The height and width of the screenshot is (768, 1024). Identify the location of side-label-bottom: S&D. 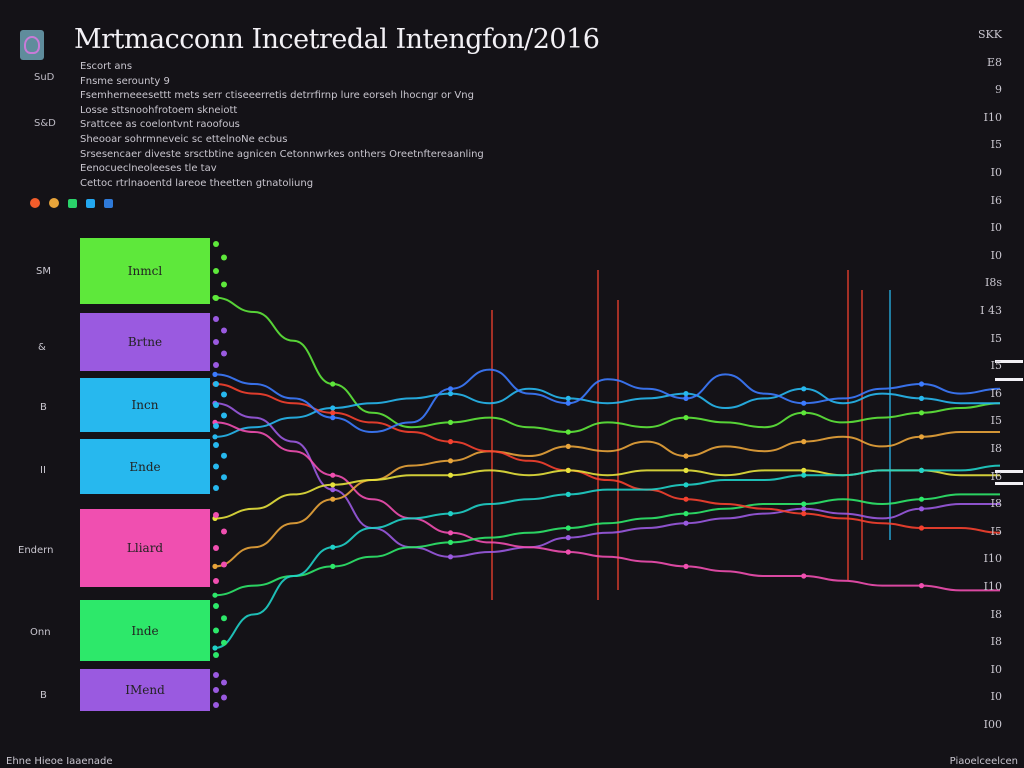
(45, 123).